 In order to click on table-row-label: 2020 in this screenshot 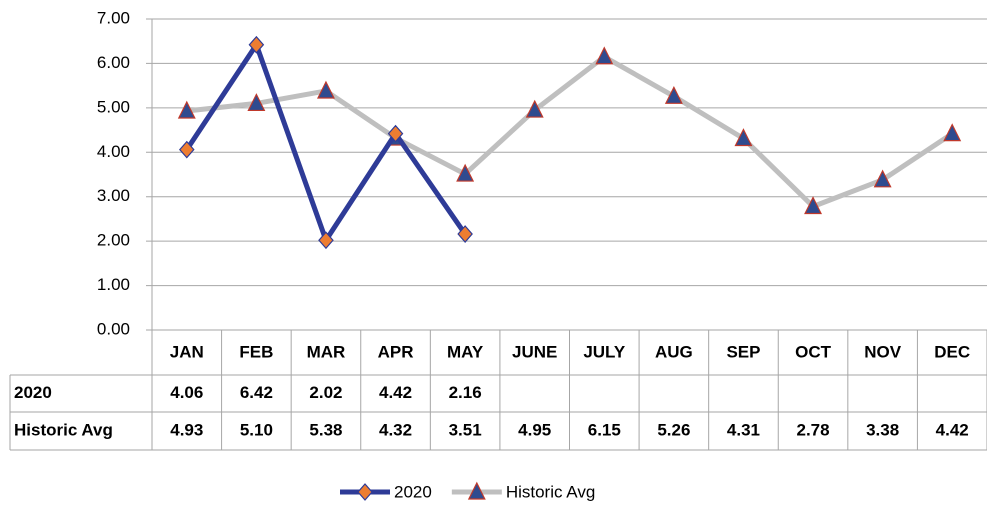, I will do `click(33, 392)`.